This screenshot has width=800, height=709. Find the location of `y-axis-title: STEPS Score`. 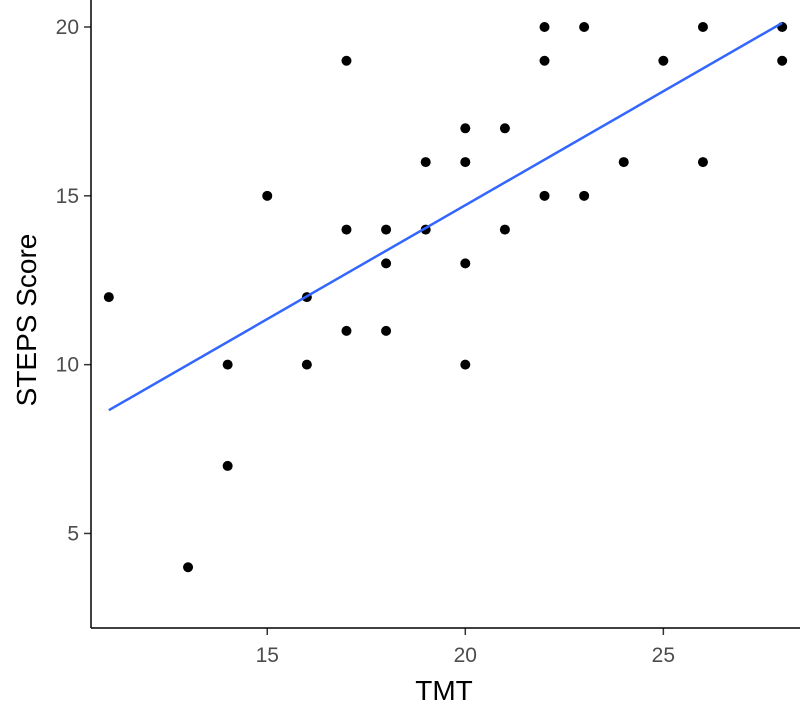

y-axis-title: STEPS Score is located at coordinates (26, 320).